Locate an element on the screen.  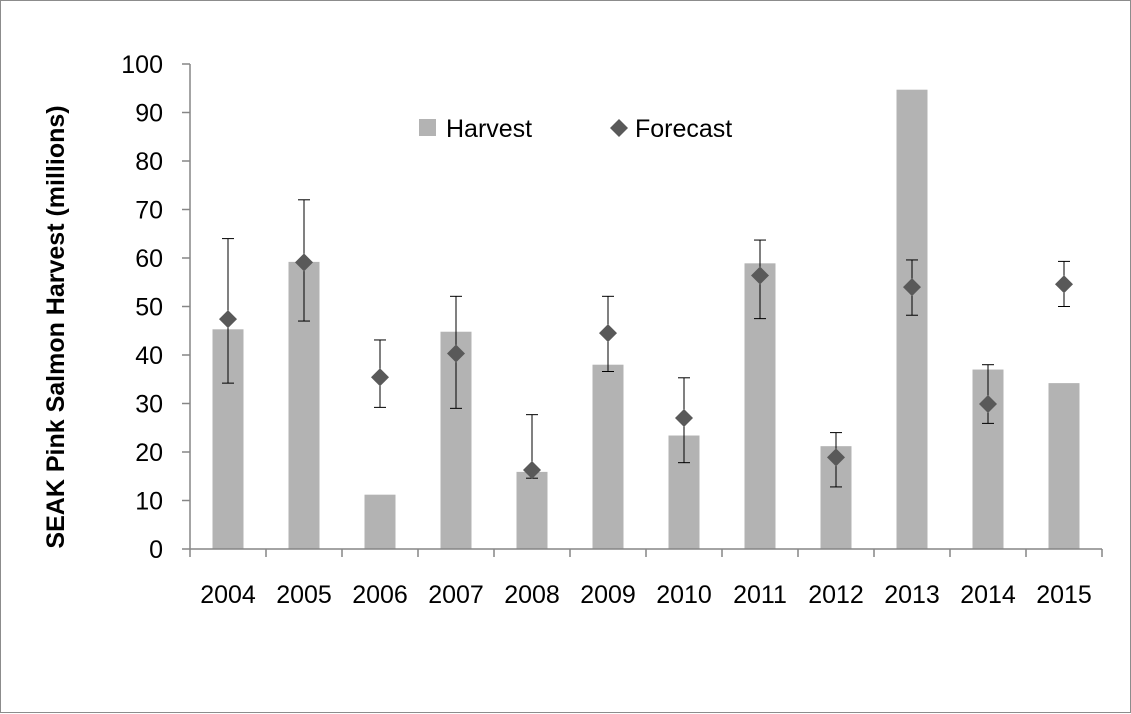
legend-forecast-marker is located at coordinates (619, 128).